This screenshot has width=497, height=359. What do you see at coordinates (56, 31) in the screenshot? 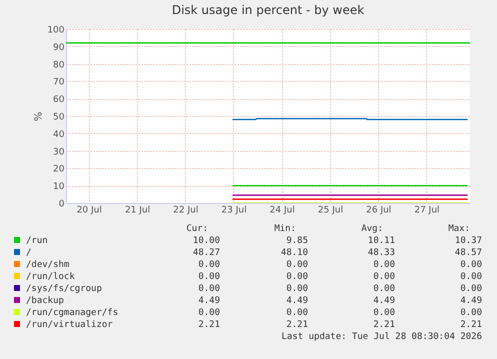
I see `y-tick-label: 100` at bounding box center [56, 31].